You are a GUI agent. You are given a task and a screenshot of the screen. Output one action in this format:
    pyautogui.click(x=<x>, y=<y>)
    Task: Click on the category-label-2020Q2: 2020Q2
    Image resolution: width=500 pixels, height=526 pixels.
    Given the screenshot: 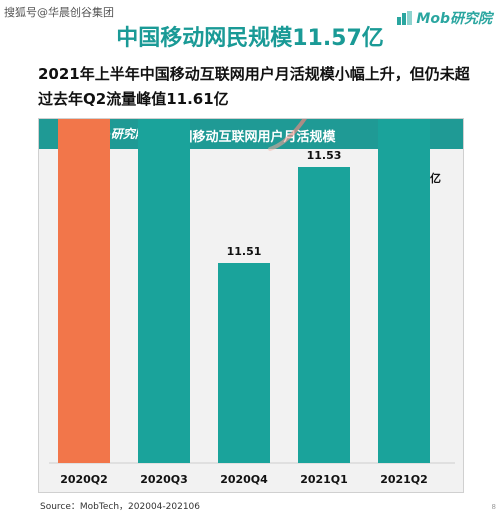 What is the action you would take?
    pyautogui.click(x=84, y=479)
    